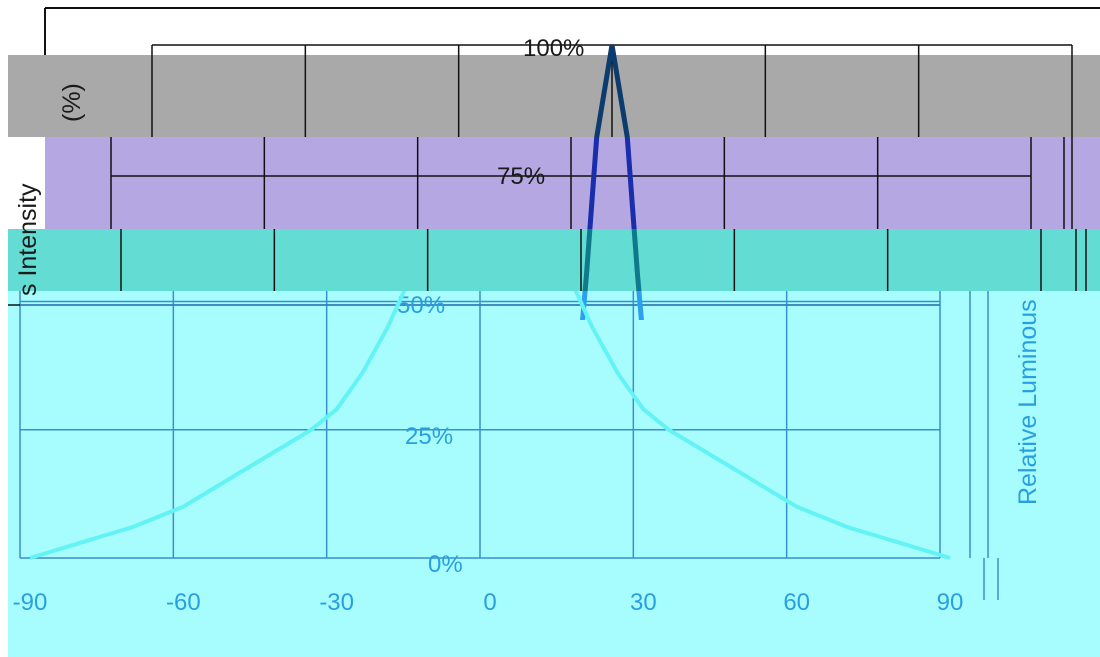  Describe the element at coordinates (489, 602) in the screenshot. I see `x-tick-label-3: 0` at that location.